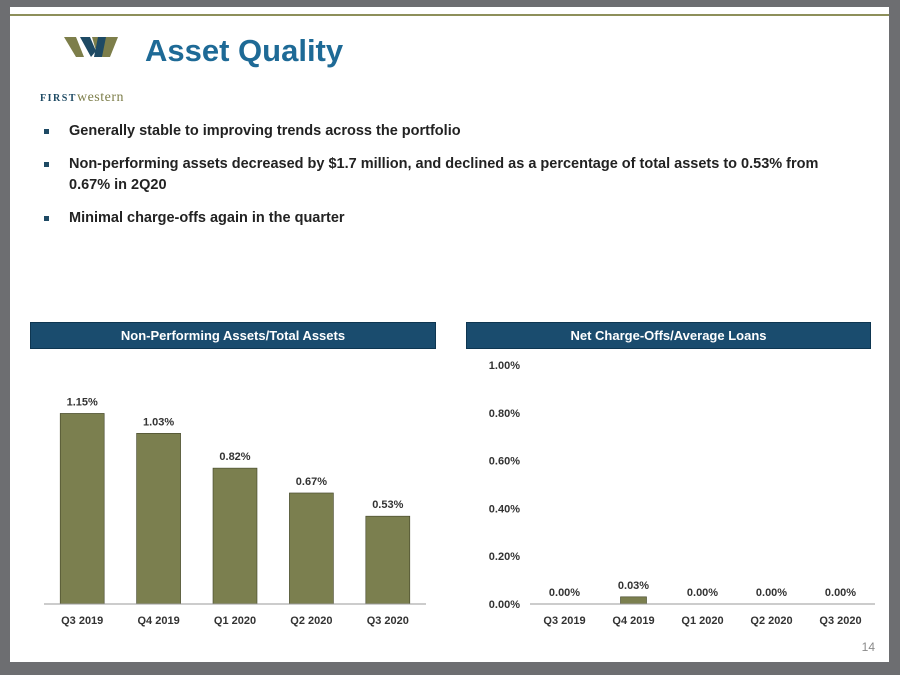 Image resolution: width=900 pixels, height=675 pixels. I want to click on data-label: 1.03%, so click(158, 422).